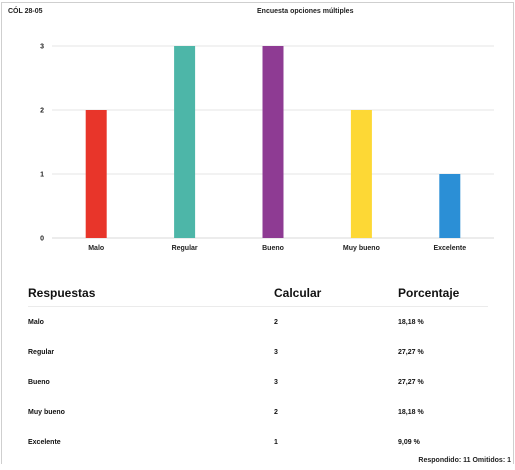 This screenshot has width=515, height=470. What do you see at coordinates (258, 352) in the screenshot?
I see `table-row: Regular 3 27,27 %` at bounding box center [258, 352].